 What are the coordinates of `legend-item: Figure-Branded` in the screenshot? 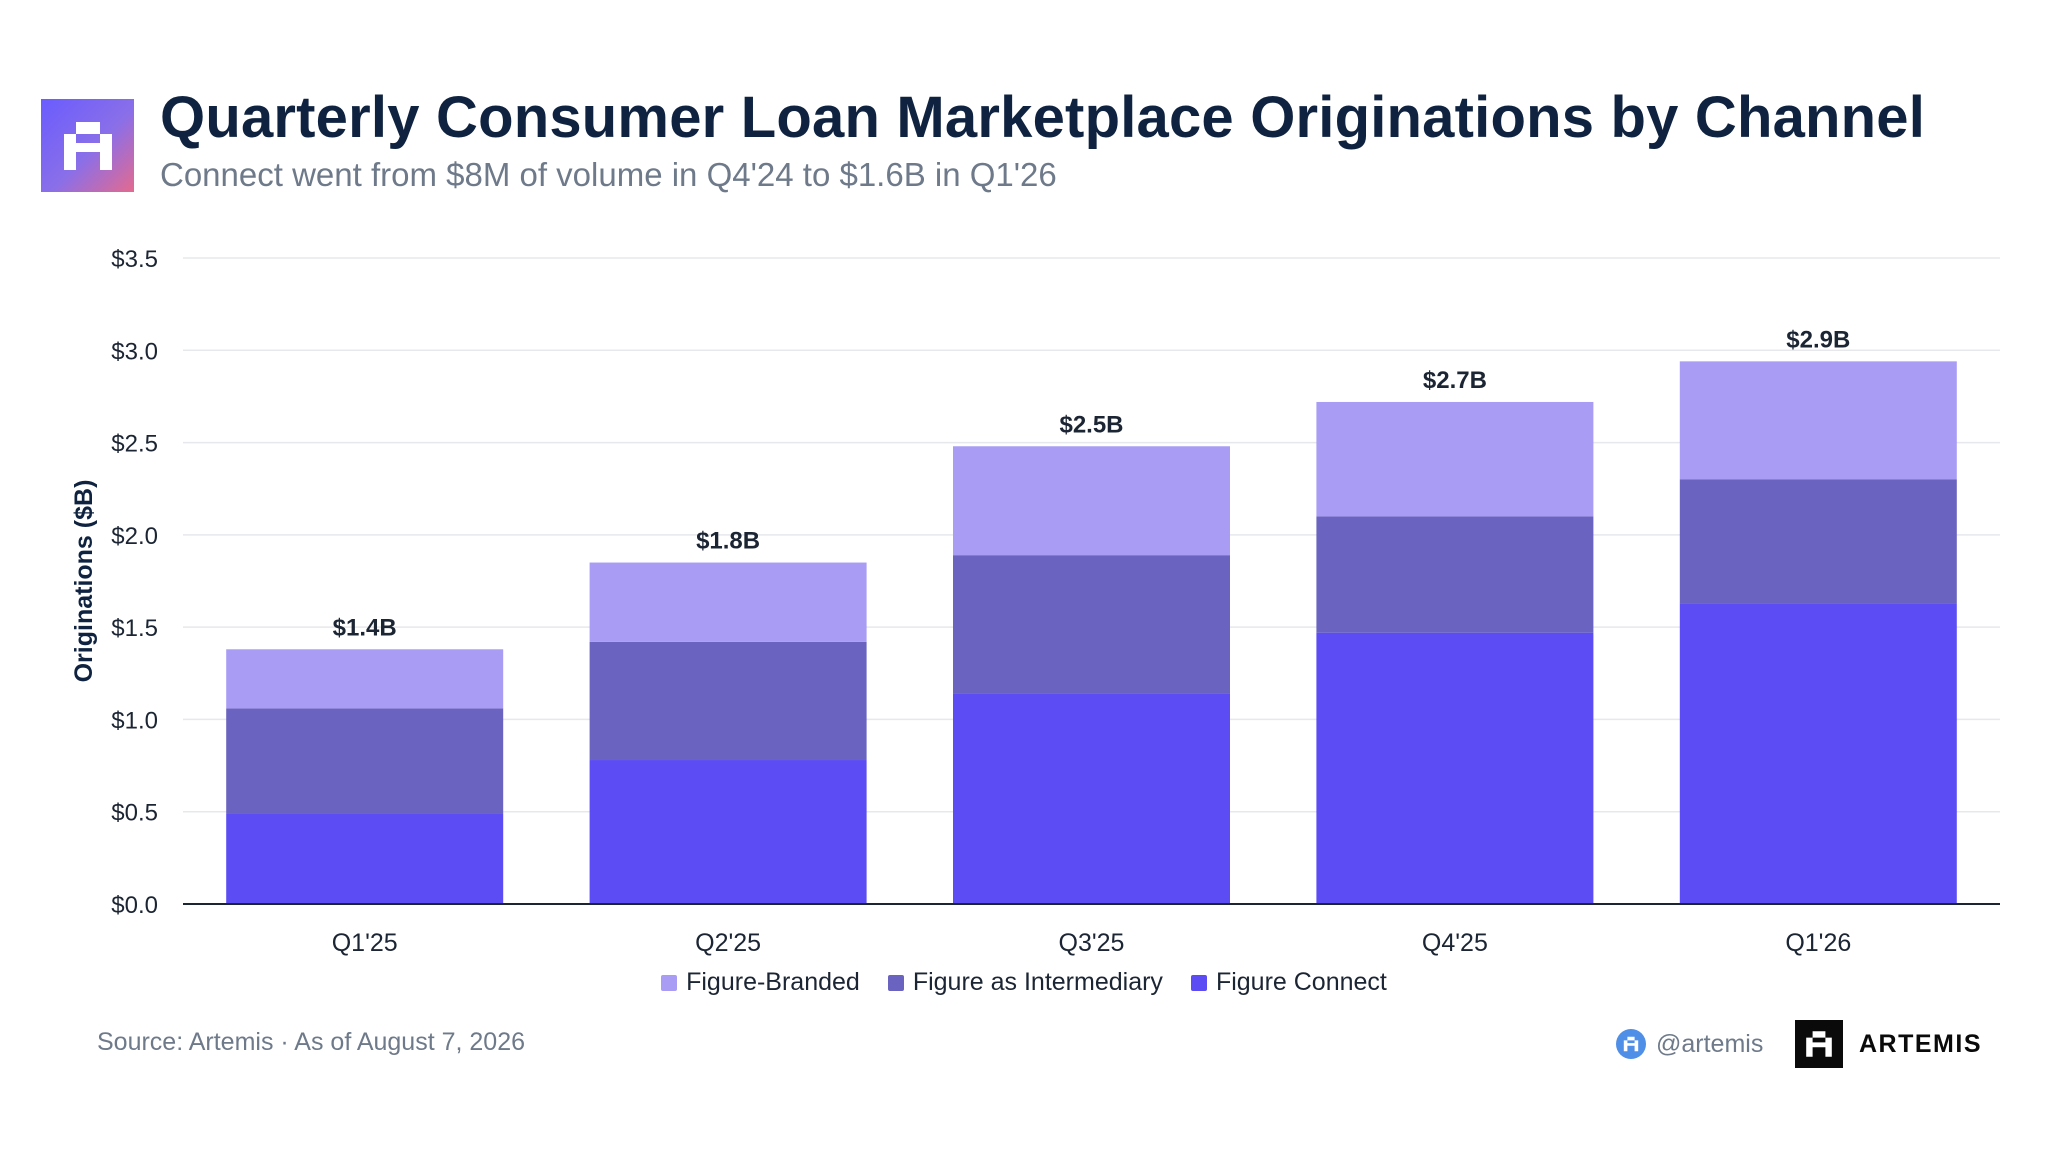 It's located at (760, 982).